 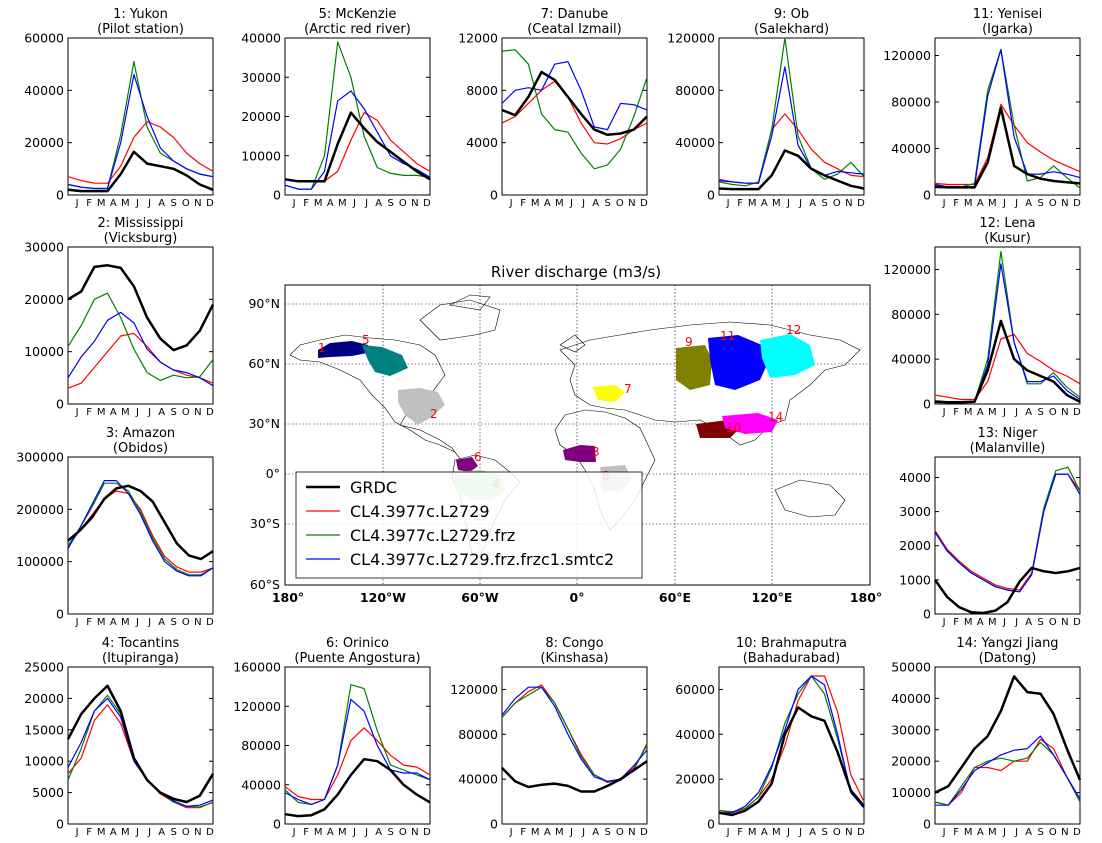 What do you see at coordinates (596, 452) in the screenshot?
I see `basin-number: 3` at bounding box center [596, 452].